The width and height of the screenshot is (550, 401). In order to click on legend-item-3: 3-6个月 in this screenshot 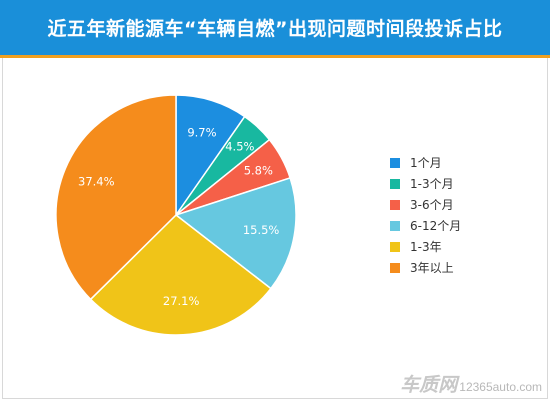, I will do `click(425, 204)`.